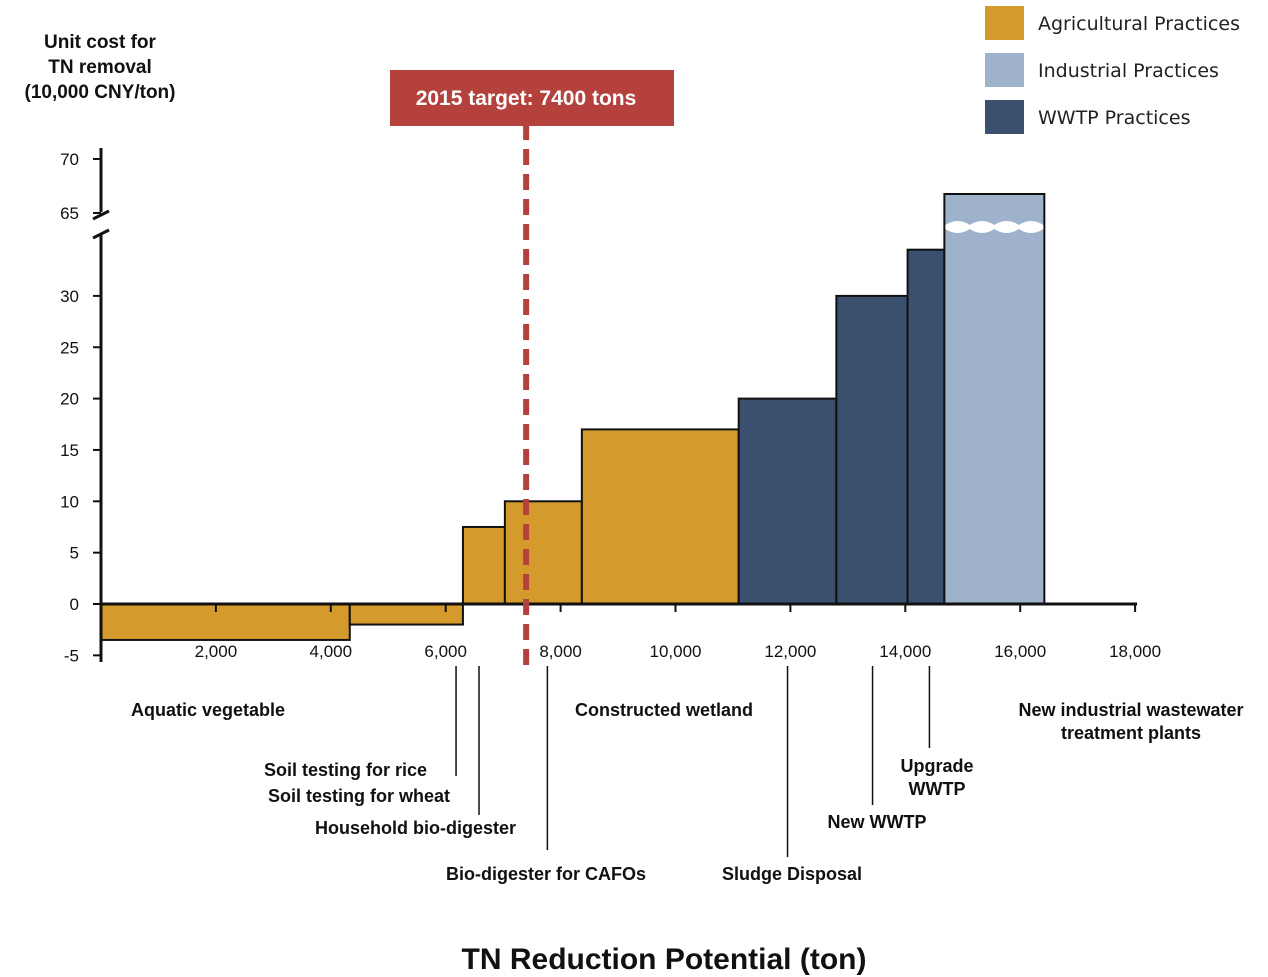  I want to click on target-label: 2015 target: 7400 tons, so click(526, 98).